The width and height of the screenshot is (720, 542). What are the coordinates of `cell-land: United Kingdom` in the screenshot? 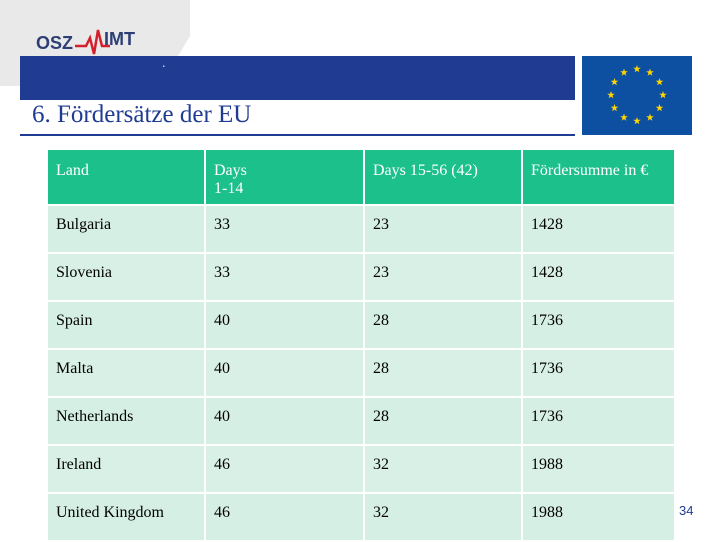 It's located at (126, 517).